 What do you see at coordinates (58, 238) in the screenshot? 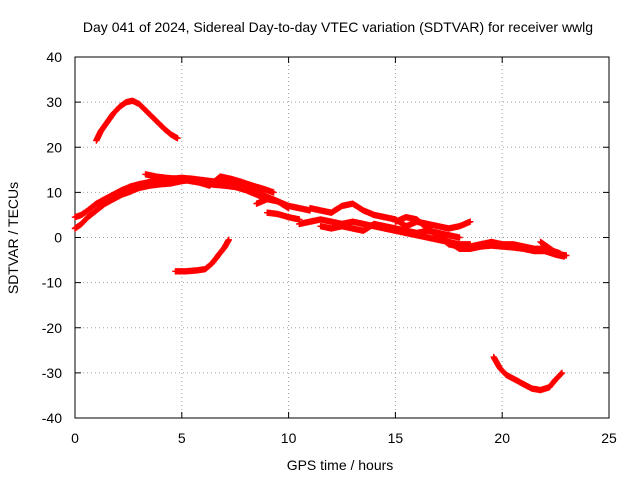
I see `y-tick-label: 0` at bounding box center [58, 238].